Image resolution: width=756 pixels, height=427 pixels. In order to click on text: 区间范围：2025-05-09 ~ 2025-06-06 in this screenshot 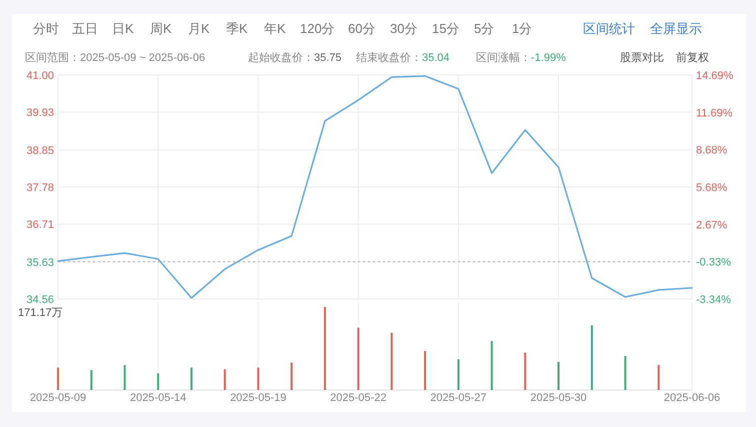, I will do `click(115, 57)`.